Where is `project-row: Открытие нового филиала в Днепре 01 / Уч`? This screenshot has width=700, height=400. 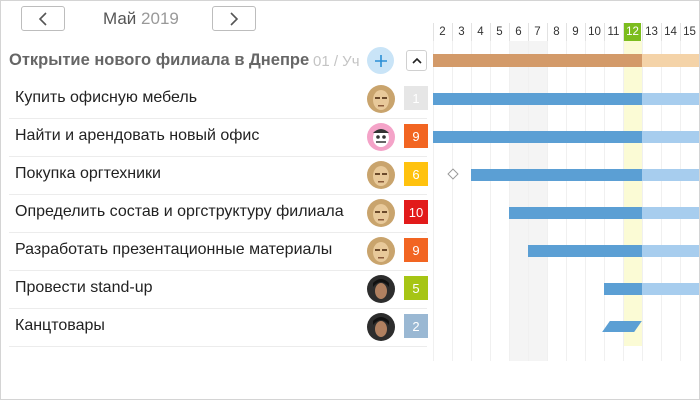 project-row: Открытие нового филиала в Днепре 01 / Уч is located at coordinates (219, 61).